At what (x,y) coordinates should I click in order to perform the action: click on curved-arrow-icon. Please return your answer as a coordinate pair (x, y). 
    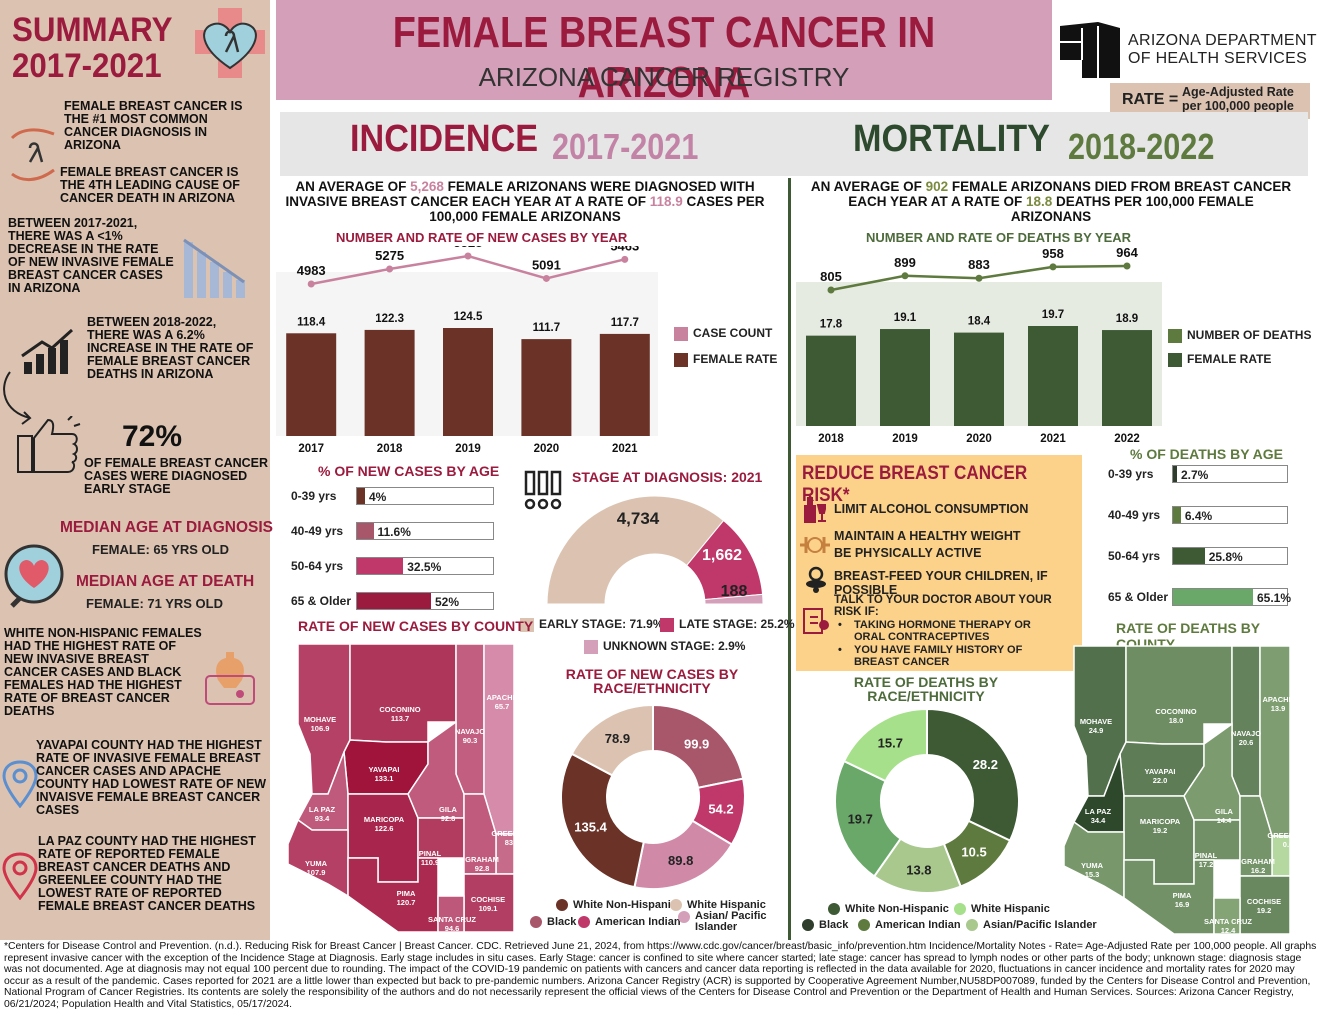
    Looking at the image, I should click on (17, 398).